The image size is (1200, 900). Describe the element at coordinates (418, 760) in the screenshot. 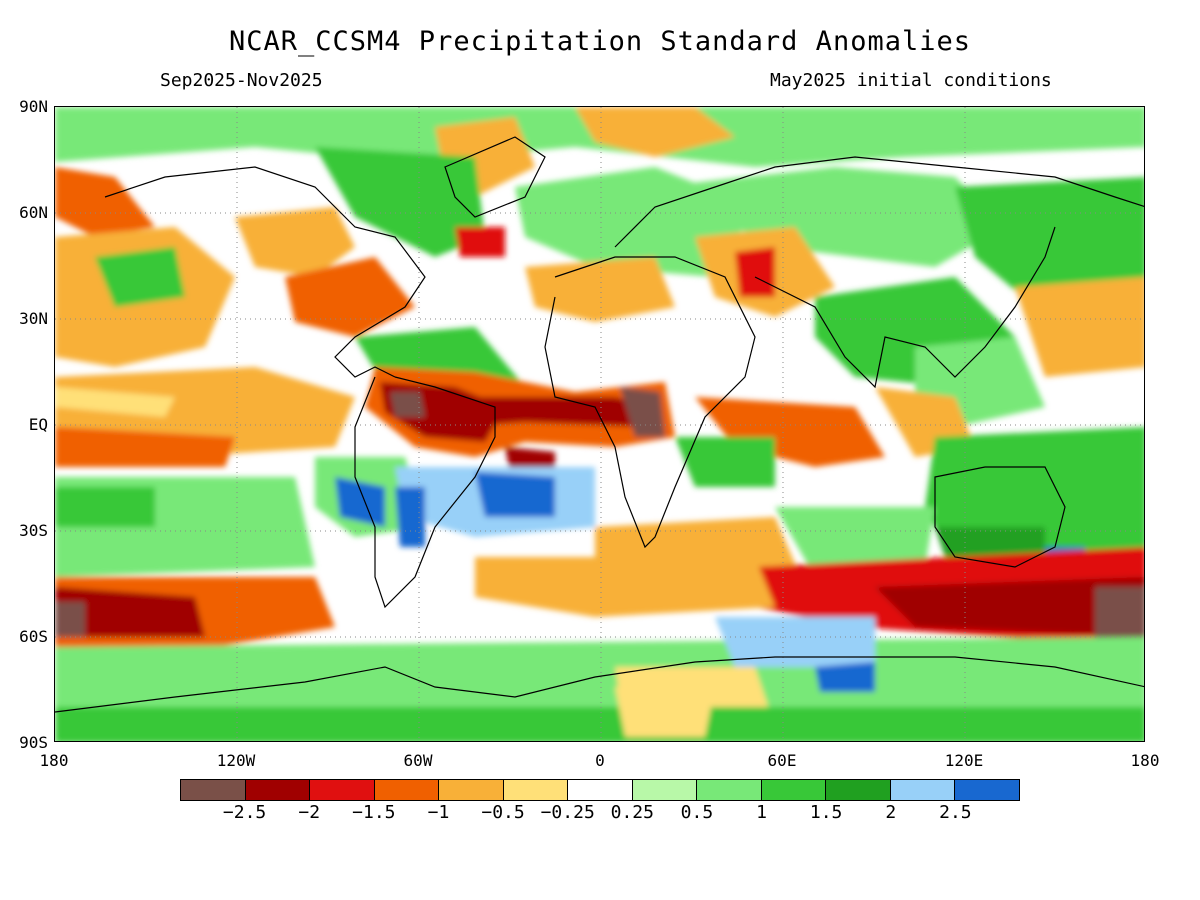

I see `lon-label-60w: 60W` at that location.